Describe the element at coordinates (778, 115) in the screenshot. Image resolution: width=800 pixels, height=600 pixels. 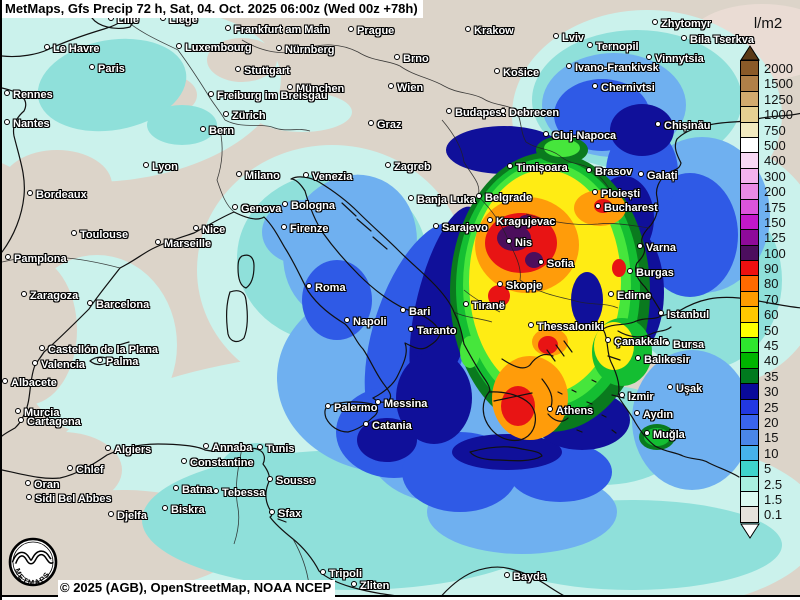
I see `legend-value: 1000` at that location.